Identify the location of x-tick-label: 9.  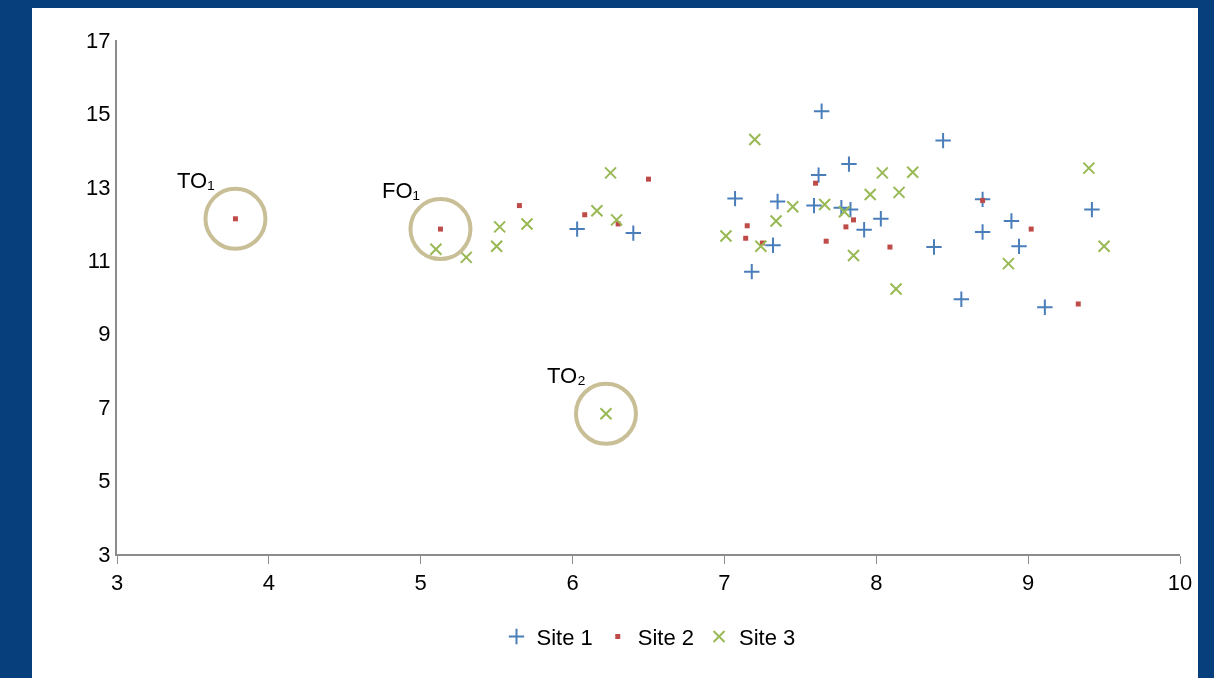
(1028, 583).